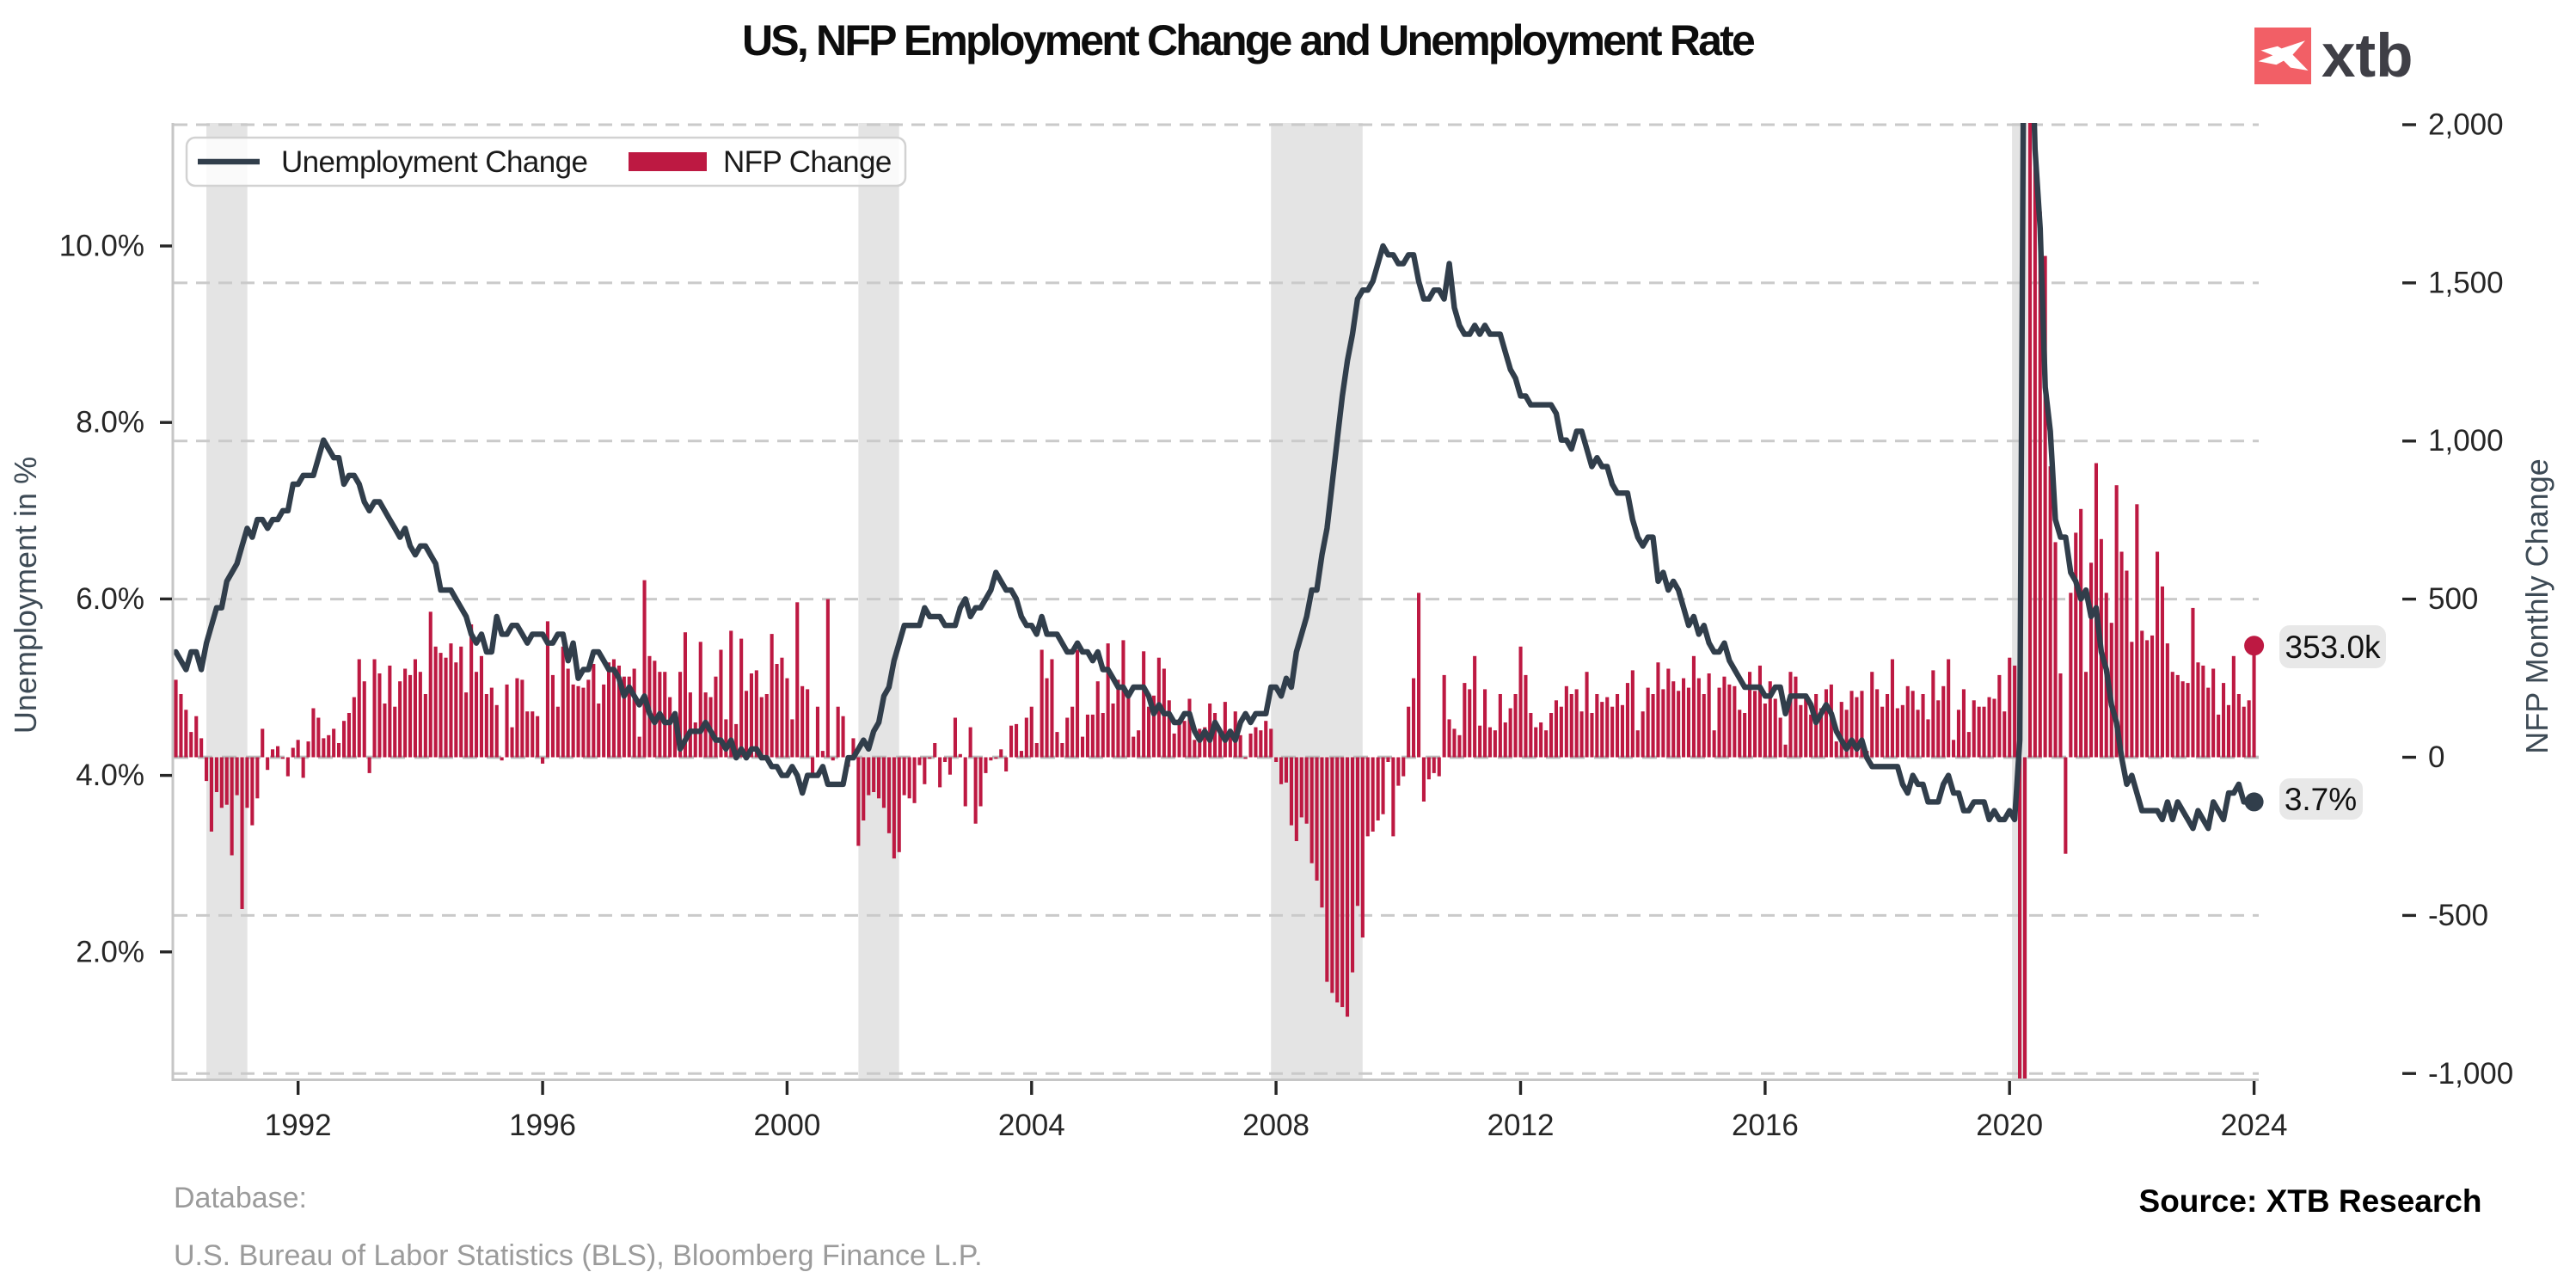  Describe the element at coordinates (2254, 1125) in the screenshot. I see `svg-text: 2024` at that location.